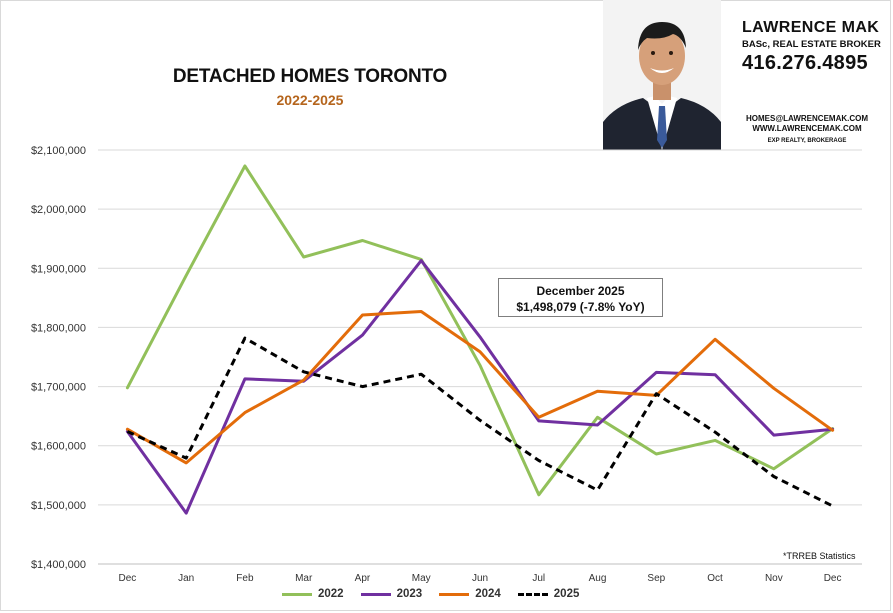  I want to click on chart-subtitle: 2022-2025, so click(310, 100).